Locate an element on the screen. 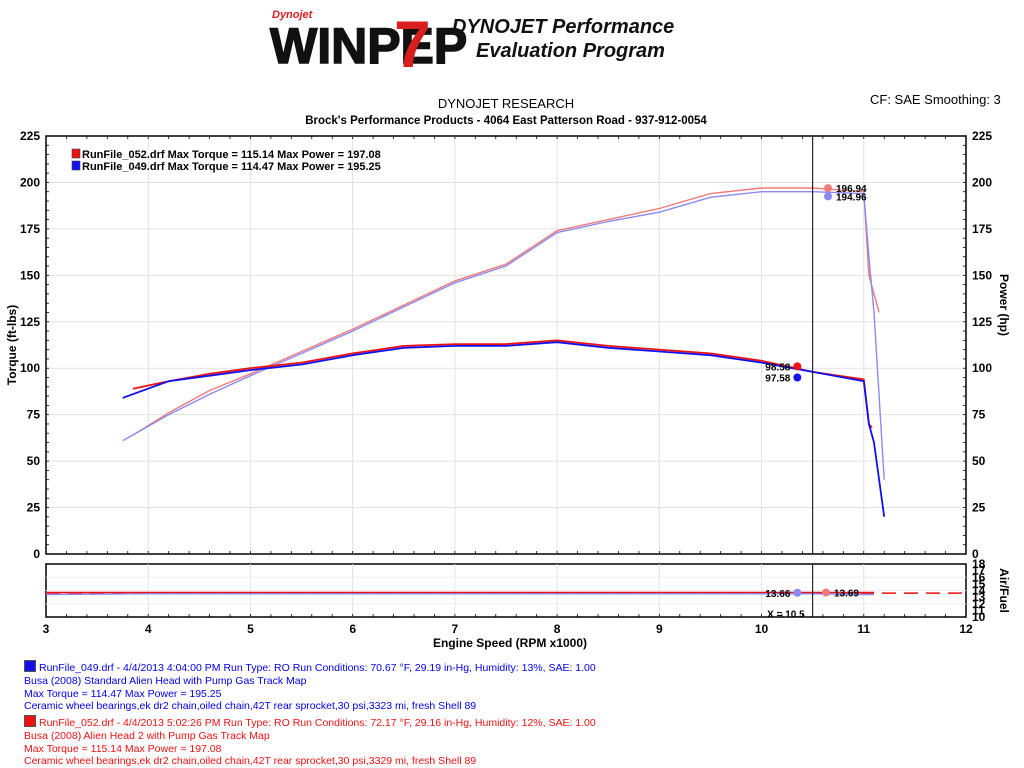 This screenshot has height=768, width=1024. chart-header-research: DYNOJET RESEARCH is located at coordinates (506, 103).